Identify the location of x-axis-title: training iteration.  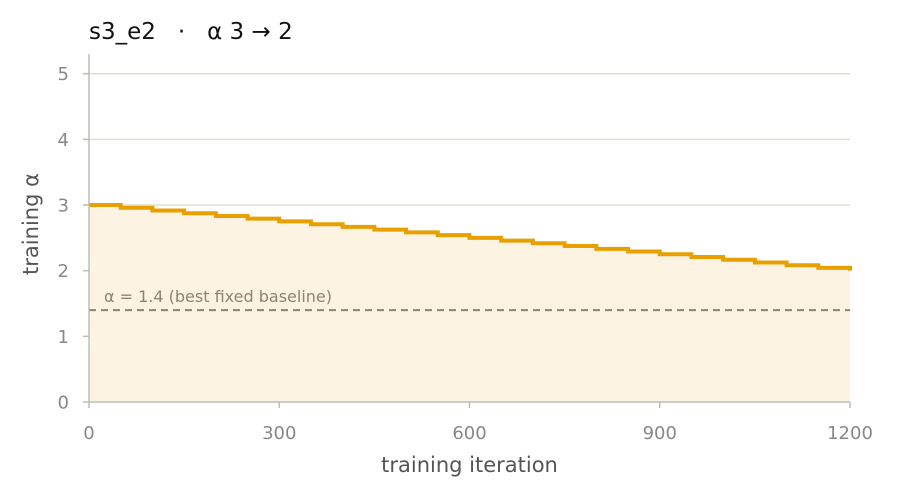
(469, 465).